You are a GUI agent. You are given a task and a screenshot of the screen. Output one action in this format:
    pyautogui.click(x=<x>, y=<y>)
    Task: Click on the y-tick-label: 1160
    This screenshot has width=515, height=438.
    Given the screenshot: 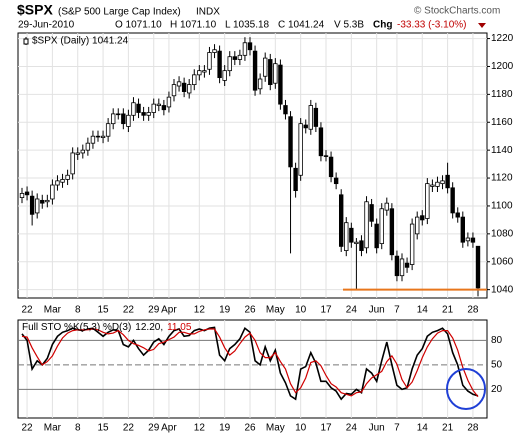 What is the action you would take?
    pyautogui.click(x=502, y=122)
    